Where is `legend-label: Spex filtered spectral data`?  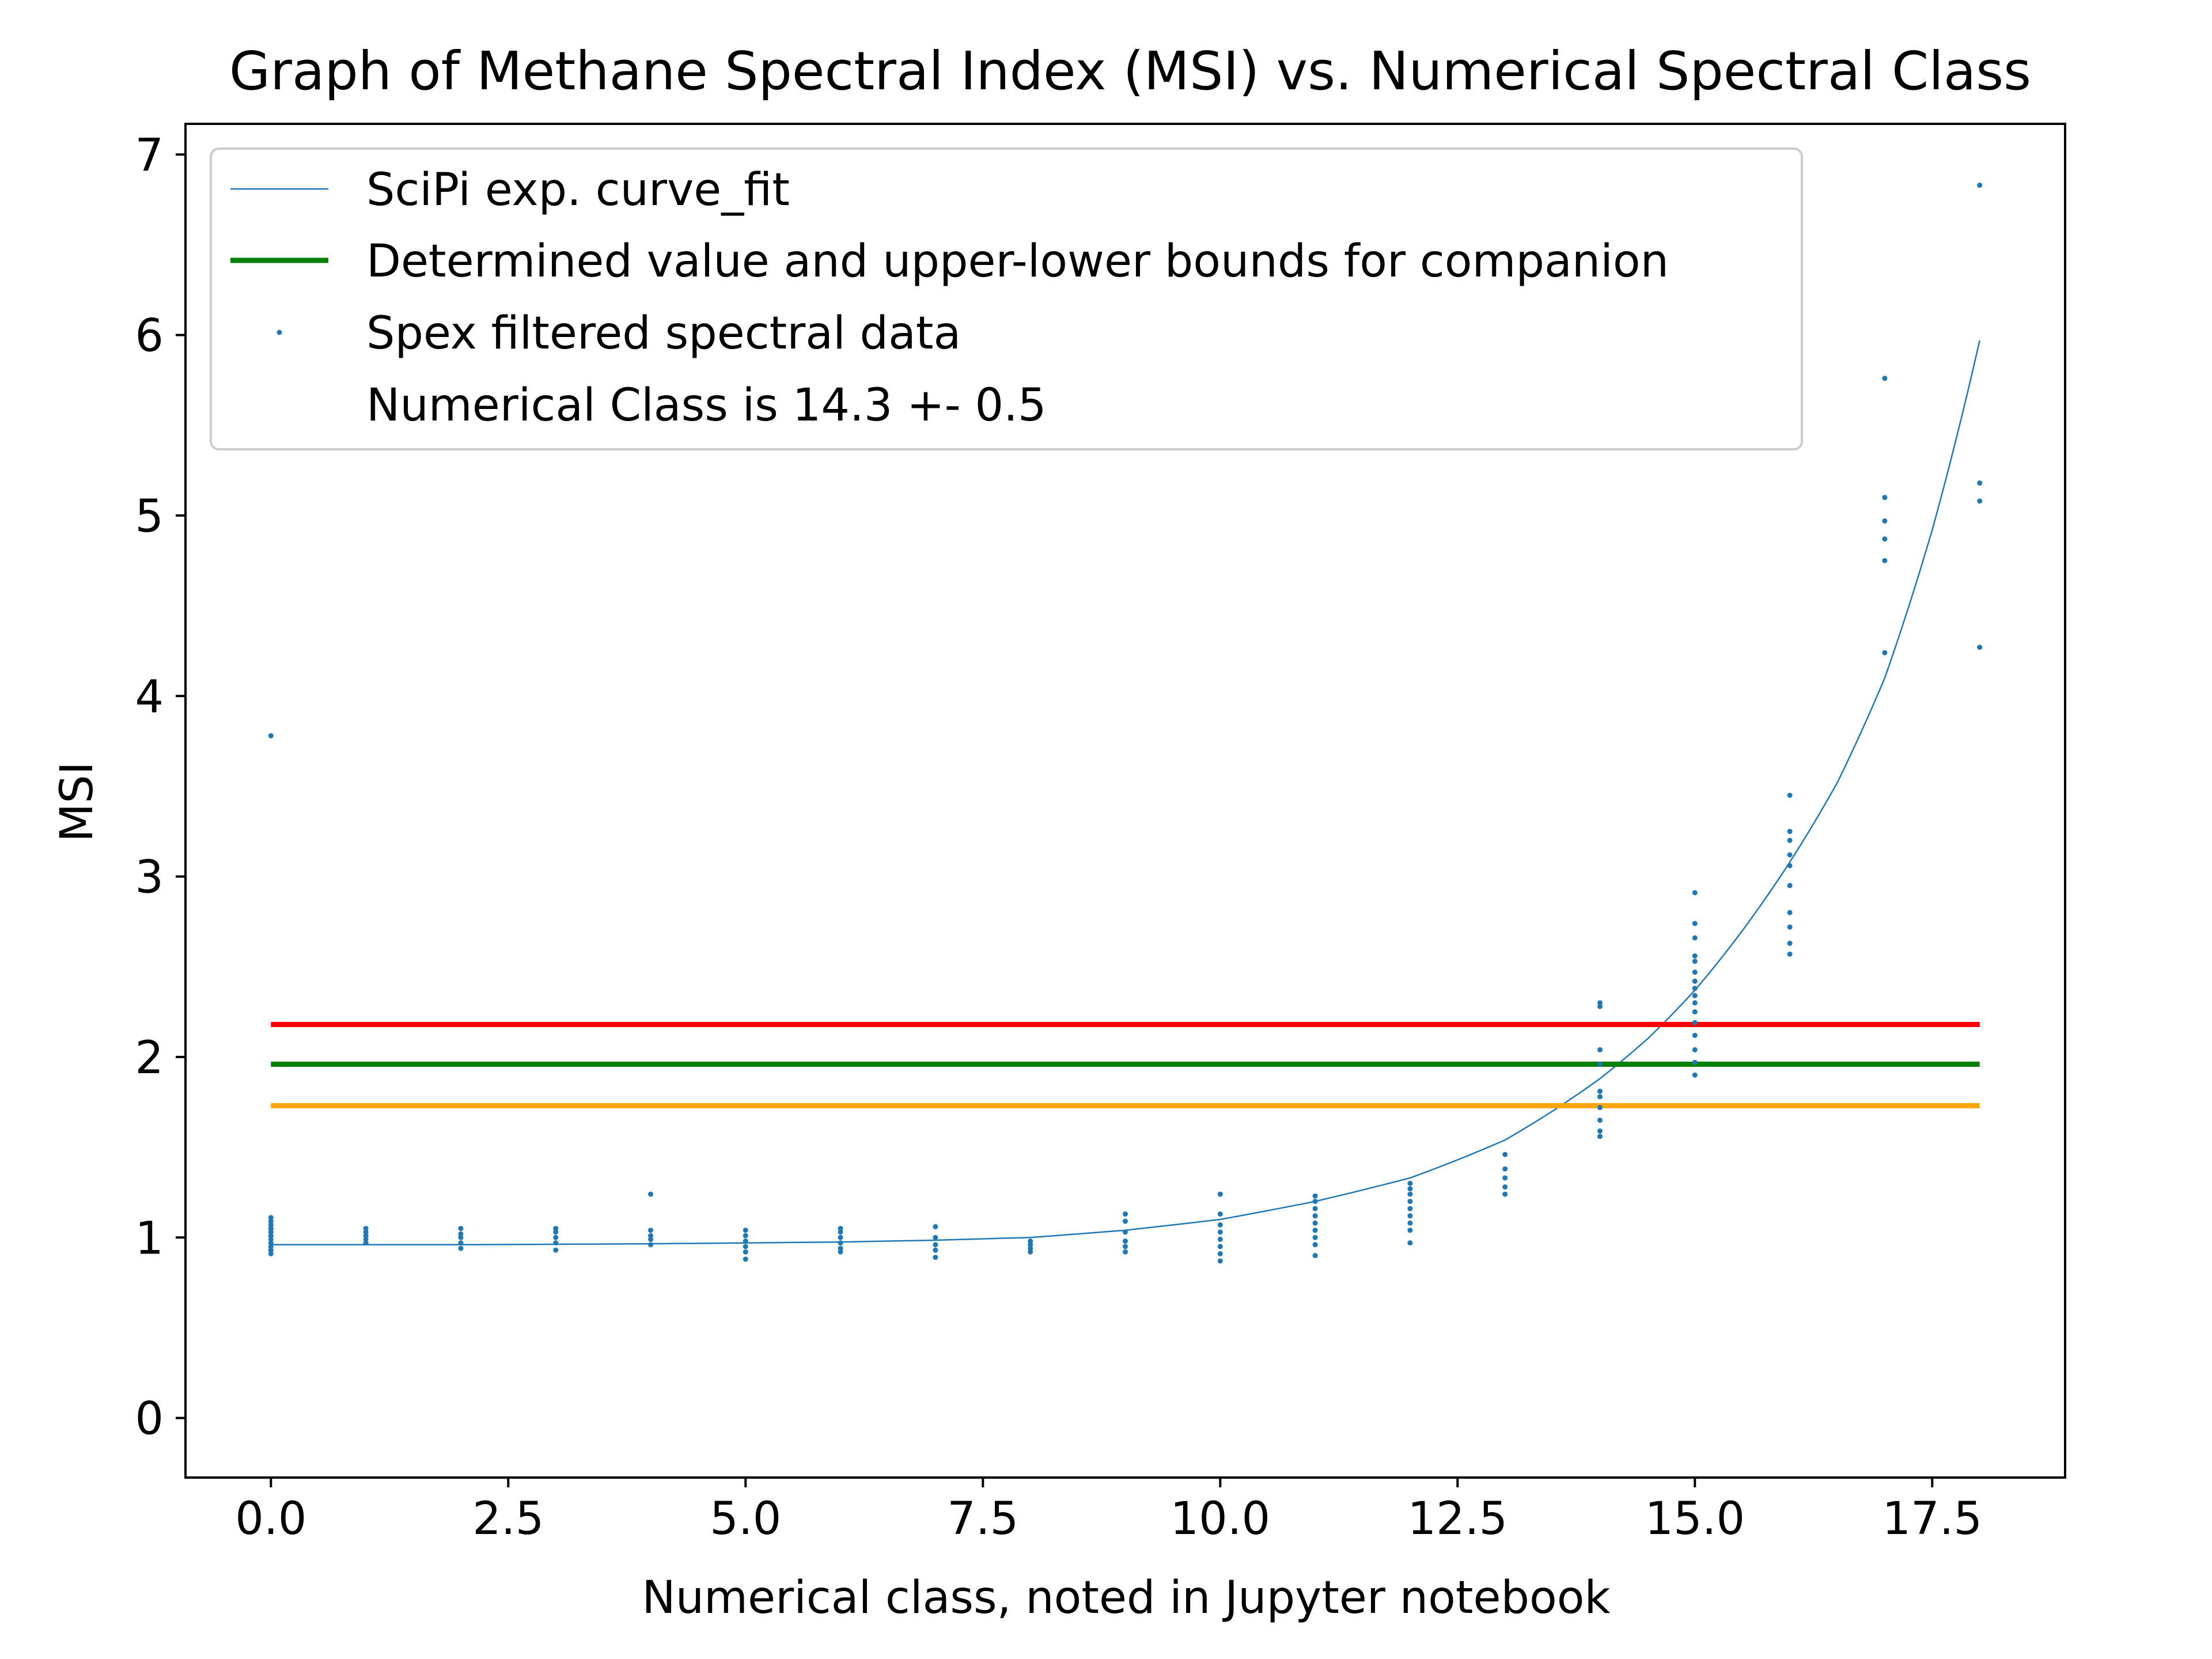
legend-label: Spex filtered spectral data is located at coordinates (663, 333).